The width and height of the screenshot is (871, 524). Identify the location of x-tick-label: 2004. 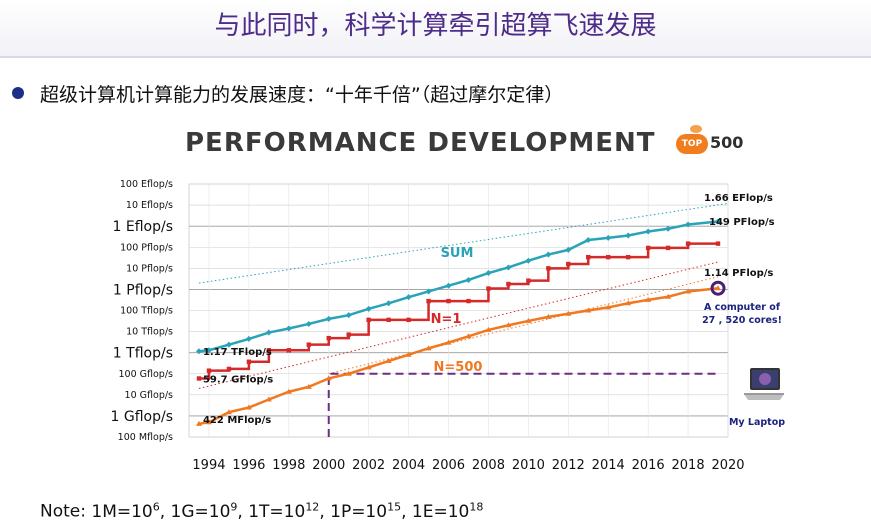
(408, 465).